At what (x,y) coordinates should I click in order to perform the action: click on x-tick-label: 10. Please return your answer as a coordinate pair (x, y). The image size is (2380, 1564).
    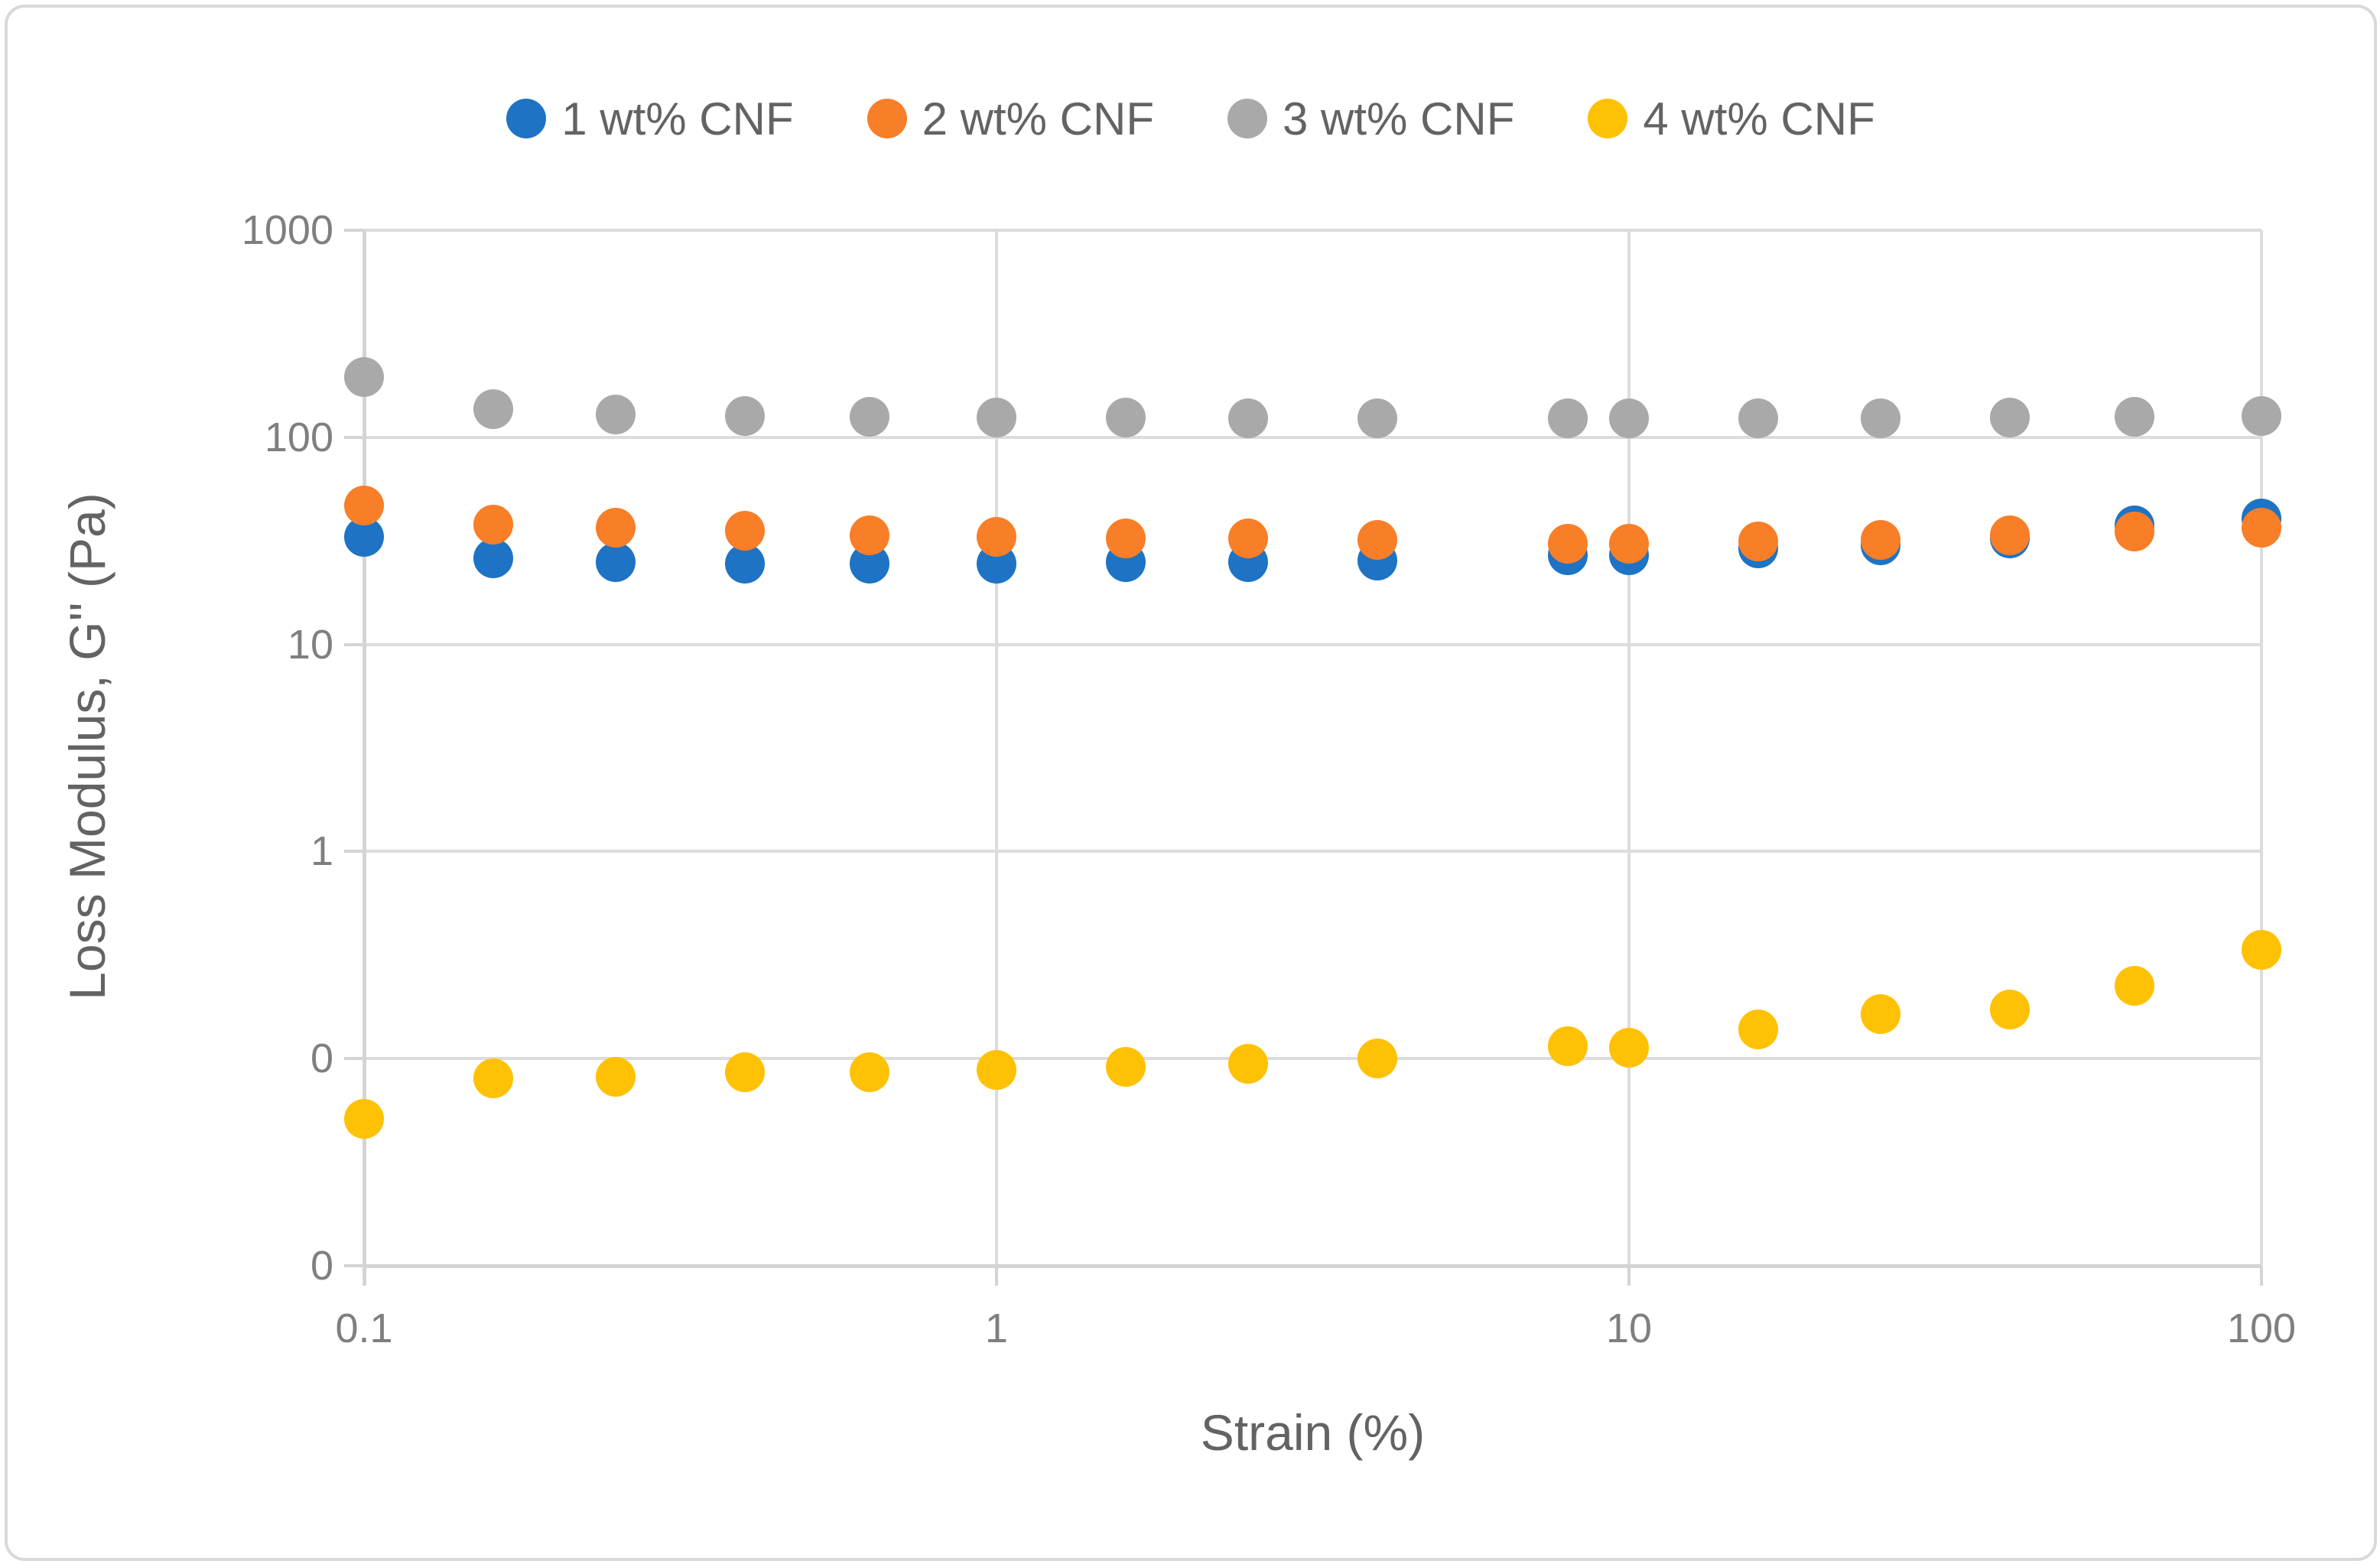
    Looking at the image, I should click on (1629, 1328).